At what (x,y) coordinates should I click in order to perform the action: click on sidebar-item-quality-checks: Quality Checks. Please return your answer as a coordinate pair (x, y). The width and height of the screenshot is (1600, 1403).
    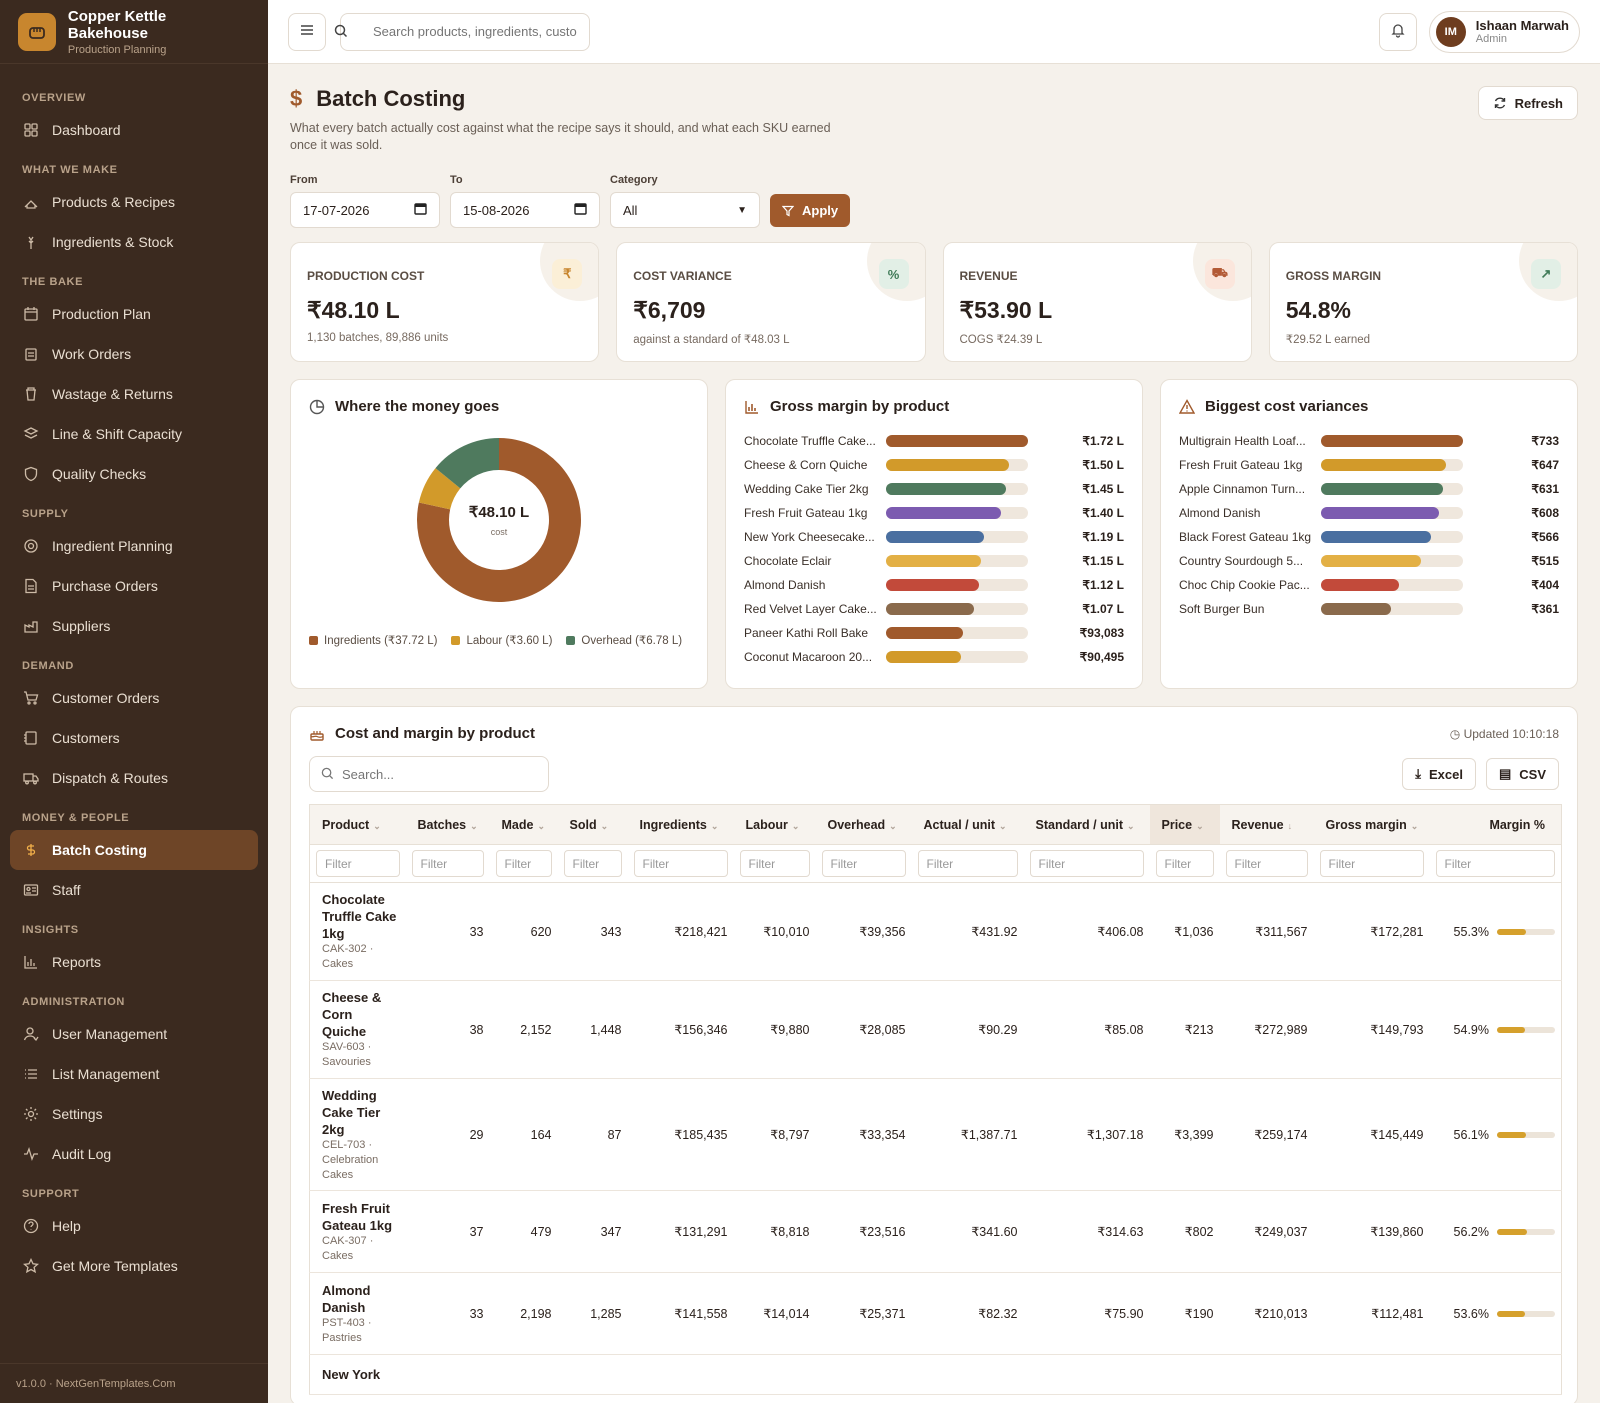
    Looking at the image, I should click on (134, 474).